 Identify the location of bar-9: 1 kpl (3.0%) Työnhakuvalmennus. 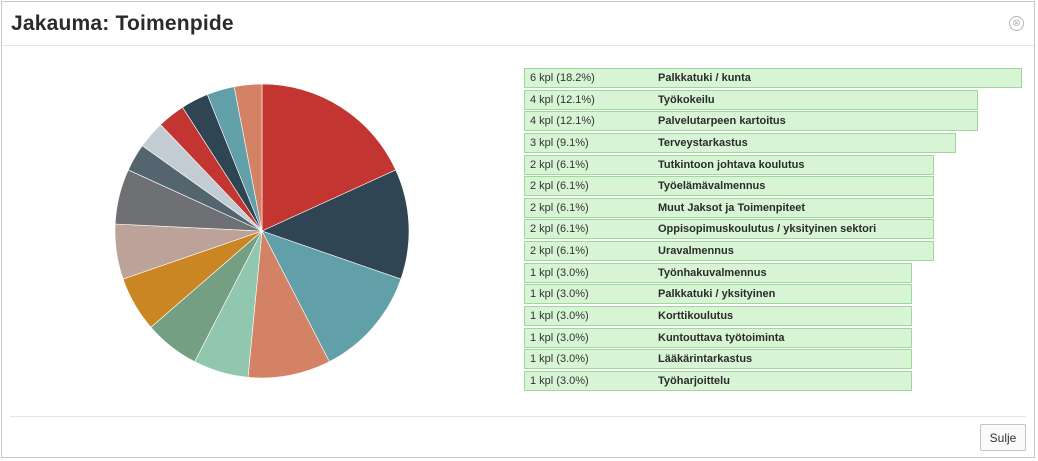
(718, 272).